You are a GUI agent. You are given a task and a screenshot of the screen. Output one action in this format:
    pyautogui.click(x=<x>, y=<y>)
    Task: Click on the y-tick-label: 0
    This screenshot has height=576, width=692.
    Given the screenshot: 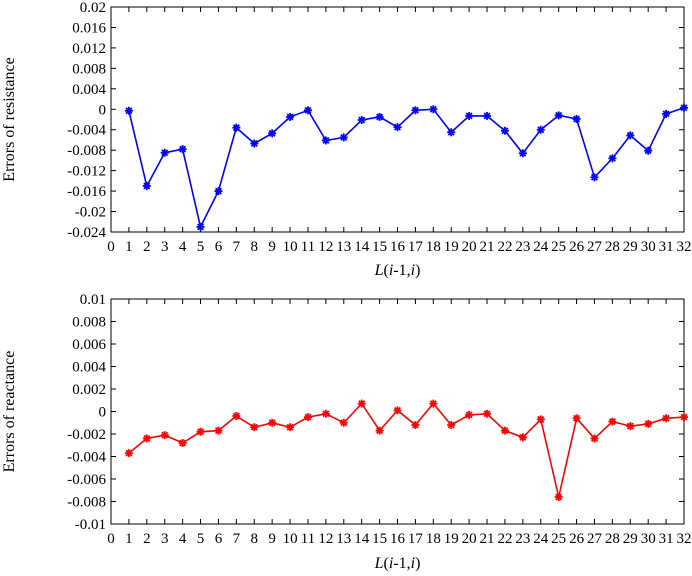 What is the action you would take?
    pyautogui.click(x=103, y=413)
    